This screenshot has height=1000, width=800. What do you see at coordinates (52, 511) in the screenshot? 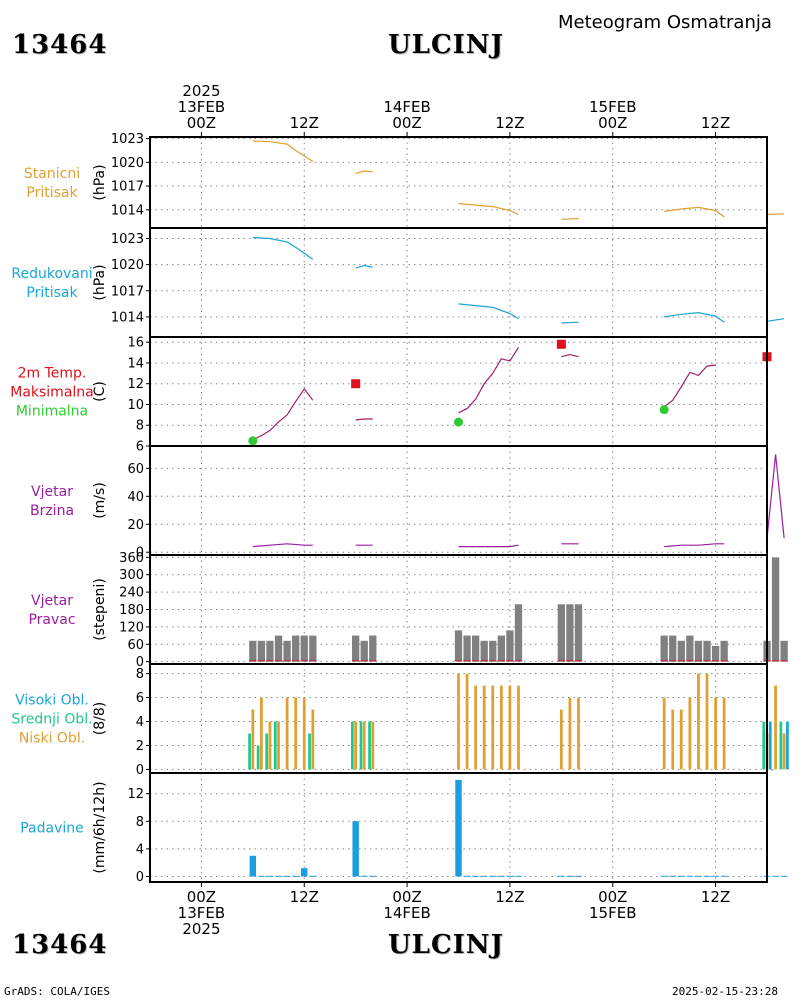
I see `panel-label: Brzina` at bounding box center [52, 511].